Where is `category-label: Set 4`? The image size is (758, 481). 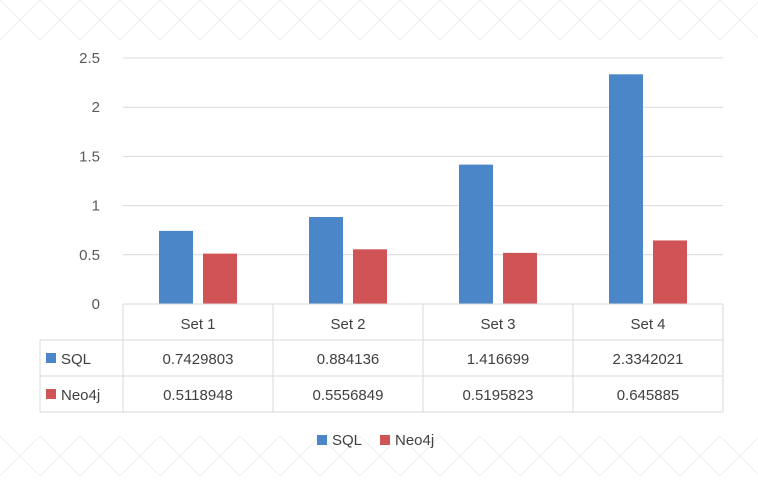
category-label: Set 4 is located at coordinates (647, 324).